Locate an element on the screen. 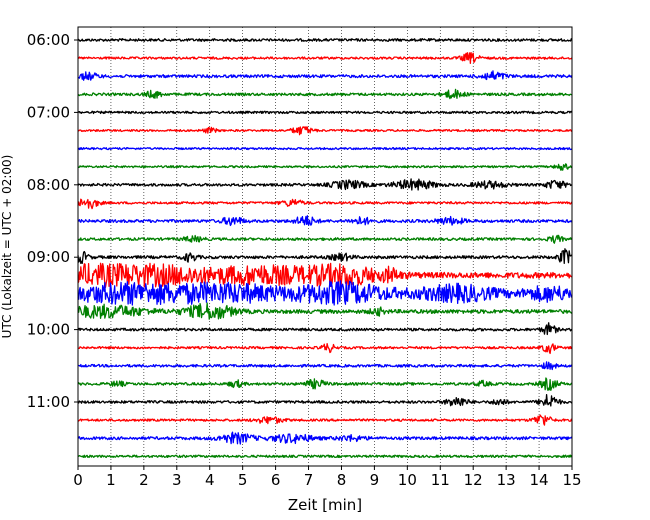 The image size is (650, 520). x-axis-ticks: 0 1 2 3 4 5 6 7 8 9 10 11 12 13 14 15 is located at coordinates (327, 477).